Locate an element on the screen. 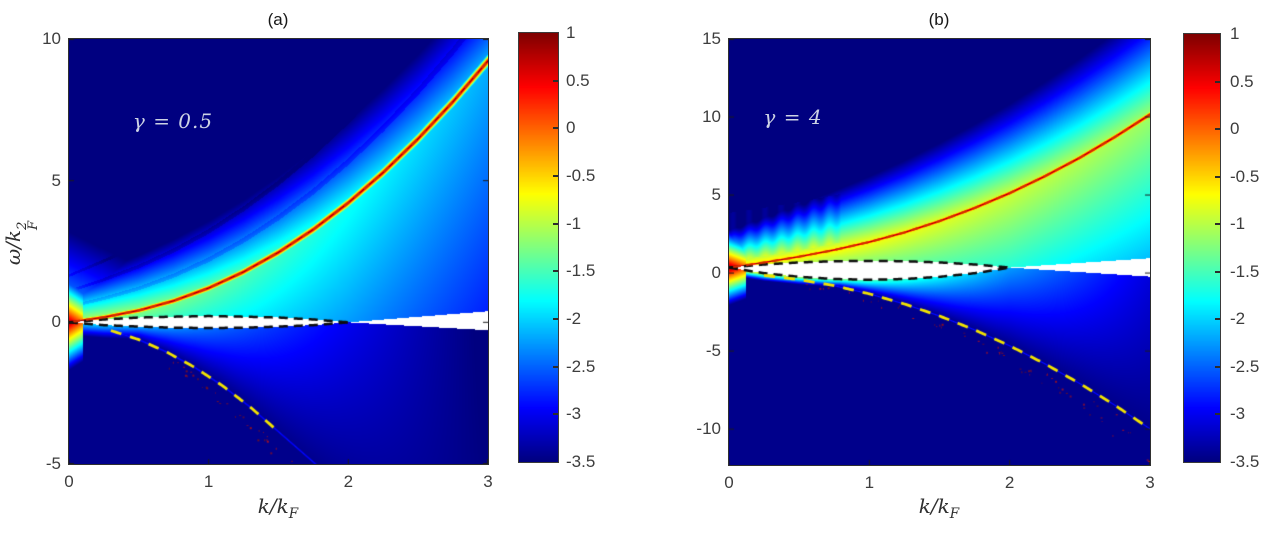  x-axis-label-b: k/kF is located at coordinates (939, 508).